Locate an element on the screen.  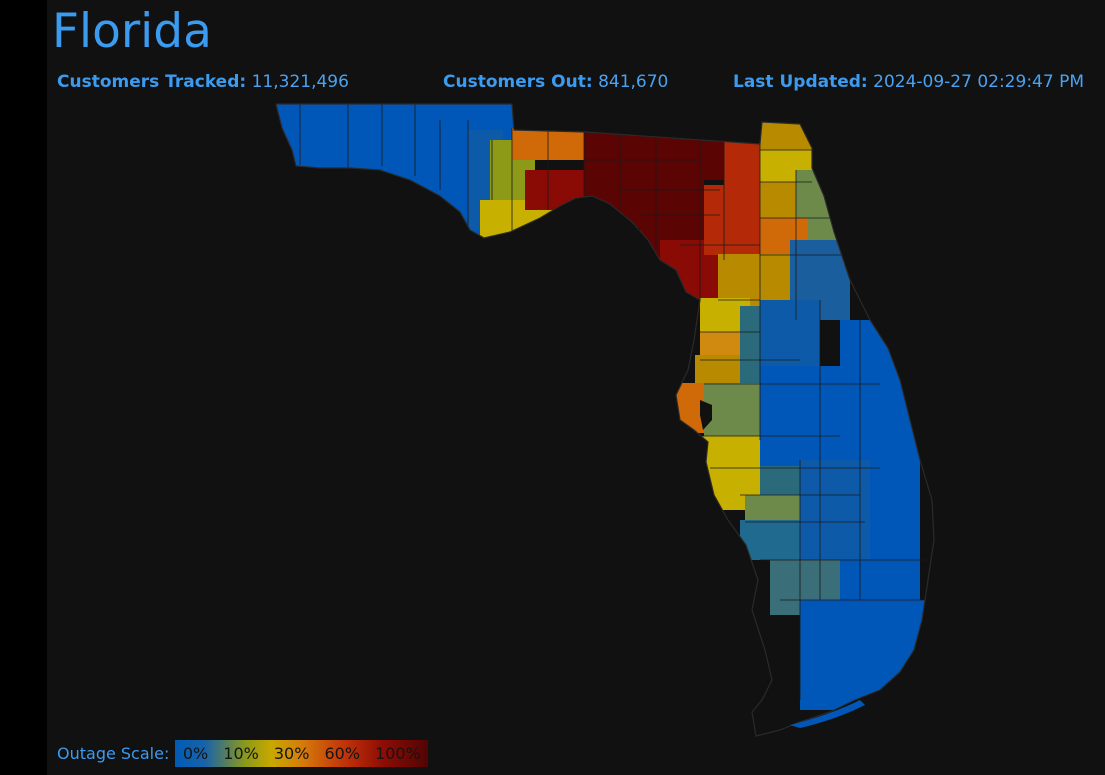
county-desoto is located at coordinates (782, 480).